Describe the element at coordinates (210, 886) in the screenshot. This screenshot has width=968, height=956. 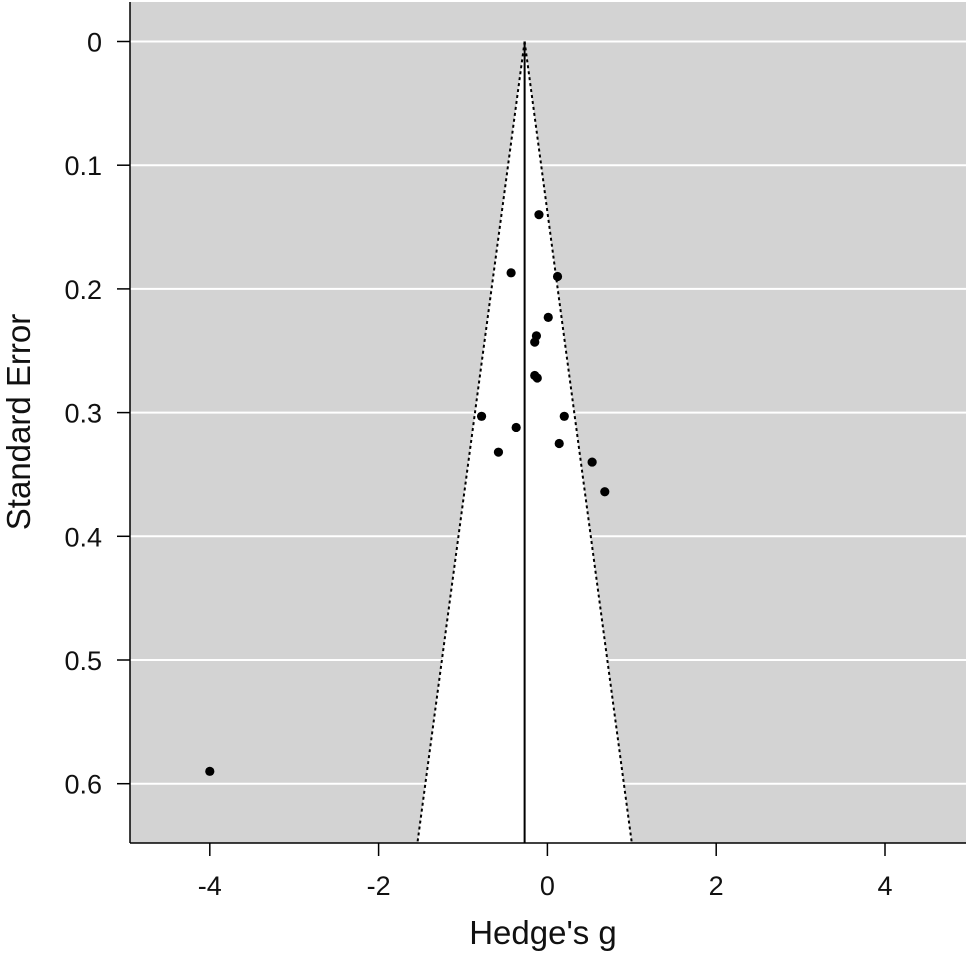
I see `x-tick-label: -4` at that location.